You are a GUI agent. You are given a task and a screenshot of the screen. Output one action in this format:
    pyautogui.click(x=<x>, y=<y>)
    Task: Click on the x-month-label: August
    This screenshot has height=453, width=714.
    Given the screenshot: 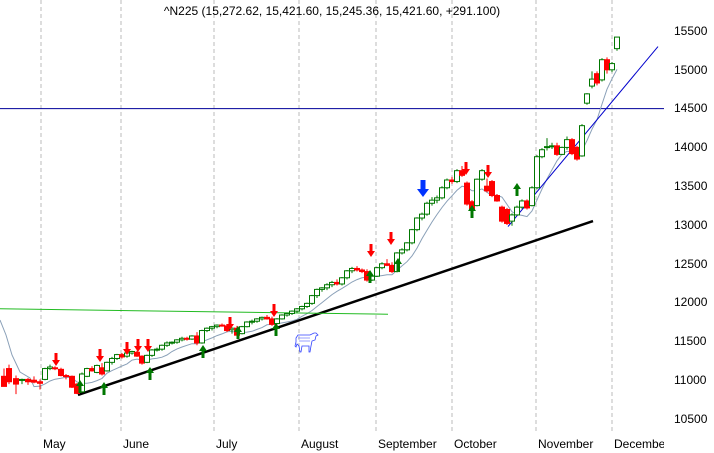 What is the action you would take?
    pyautogui.click(x=320, y=444)
    